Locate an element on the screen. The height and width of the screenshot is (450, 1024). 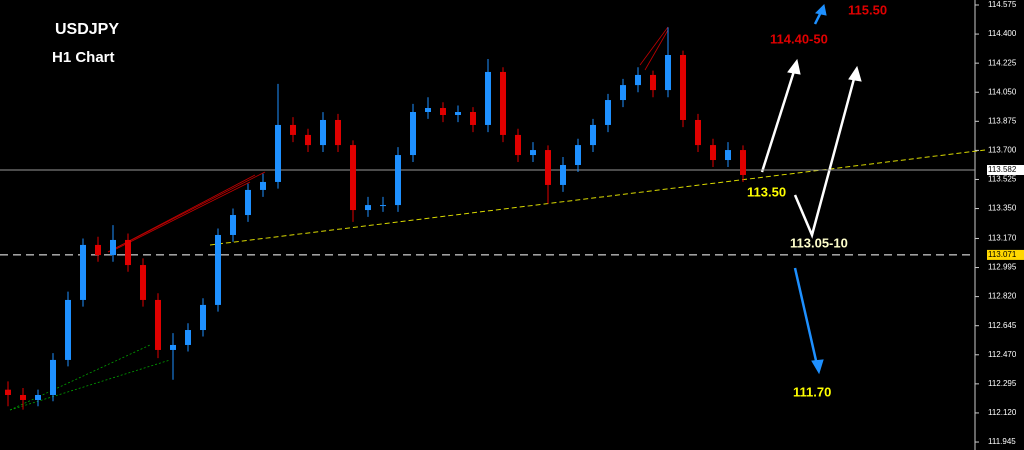
y-tick-label: 113.700 is located at coordinates (1002, 149).